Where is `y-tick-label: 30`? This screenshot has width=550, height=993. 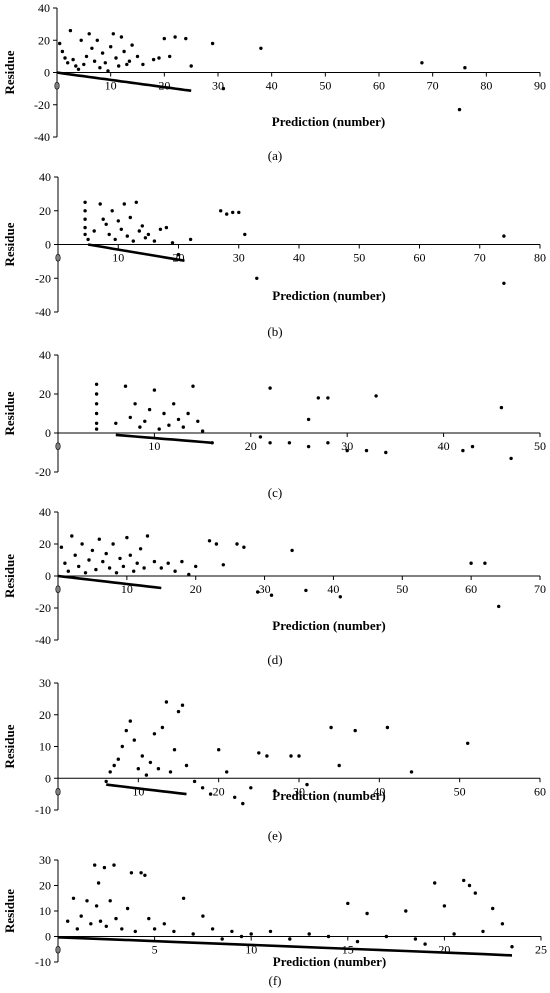 y-tick-label: 30 is located at coordinates (45, 683).